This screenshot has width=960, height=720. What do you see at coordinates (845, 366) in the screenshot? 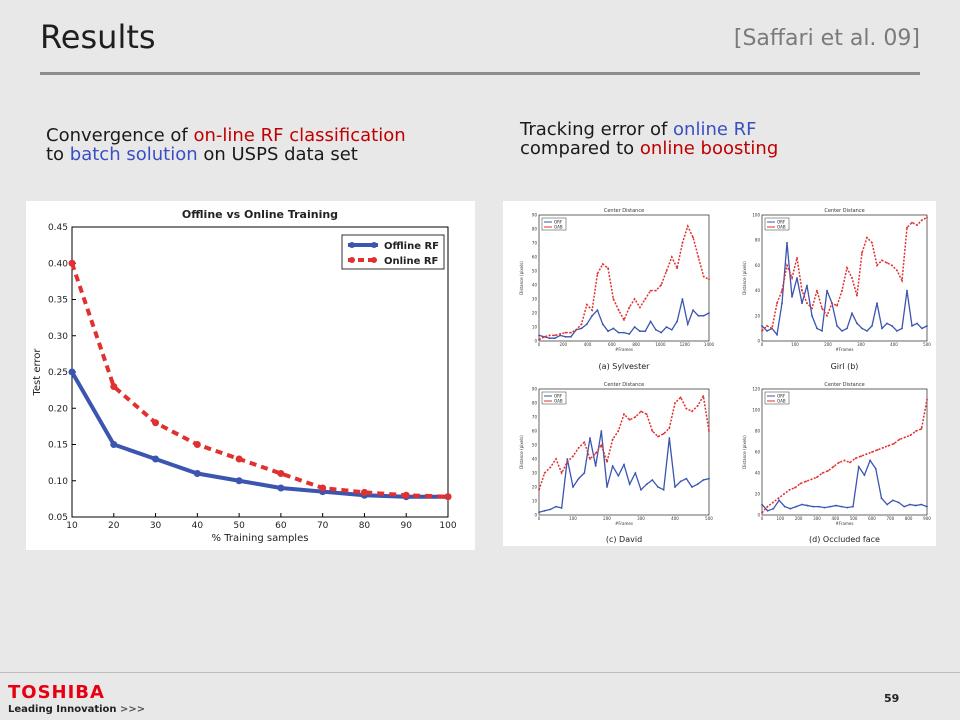
I see `panel-2-caption: Girl (b)` at bounding box center [845, 366].